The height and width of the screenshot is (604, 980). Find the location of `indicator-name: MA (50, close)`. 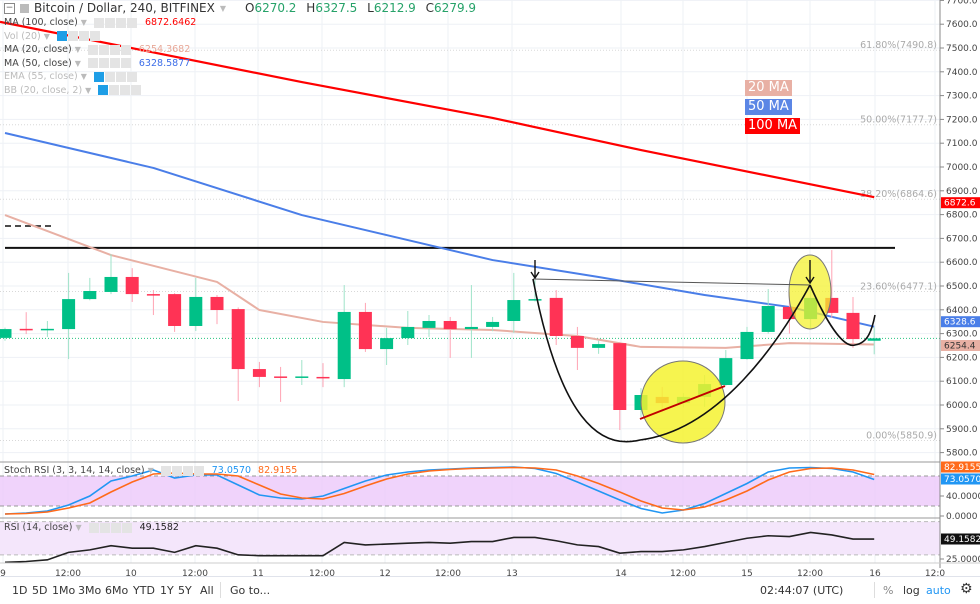

indicator-name: MA (50, close) is located at coordinates (38, 63).